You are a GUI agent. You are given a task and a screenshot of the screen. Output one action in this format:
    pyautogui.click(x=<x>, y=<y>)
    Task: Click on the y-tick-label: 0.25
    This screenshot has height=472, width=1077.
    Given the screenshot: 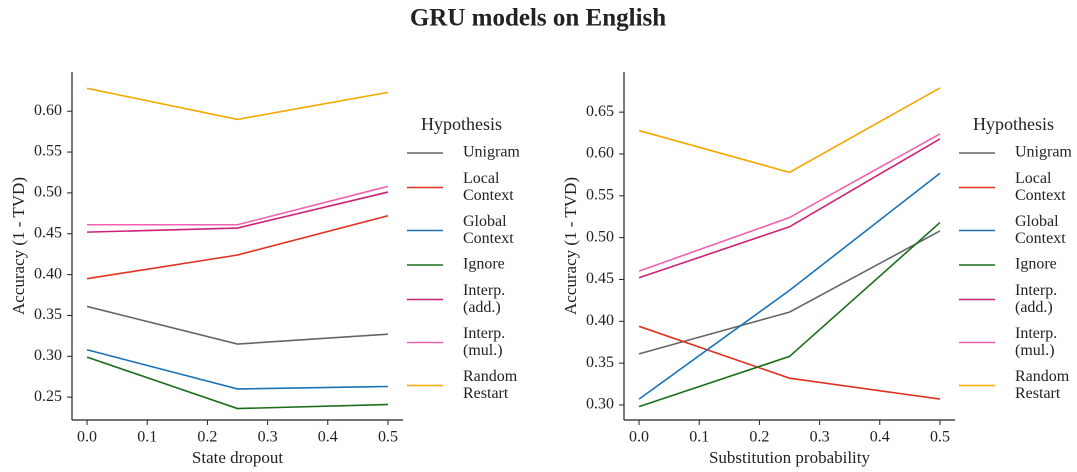 What is the action you would take?
    pyautogui.click(x=48, y=396)
    